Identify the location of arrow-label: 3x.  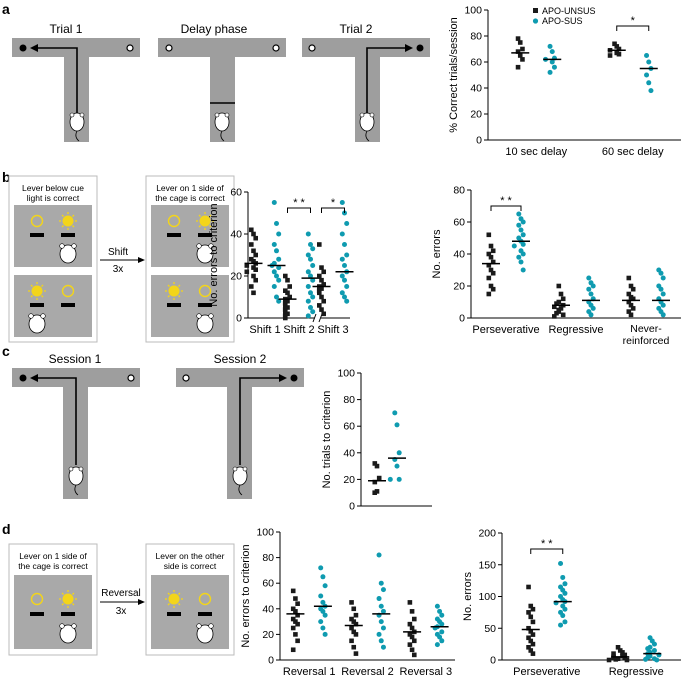
(118, 269).